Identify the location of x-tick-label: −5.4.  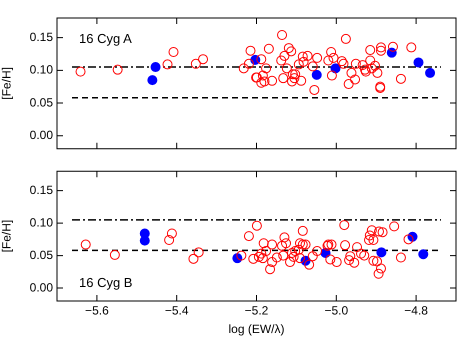
(176, 311).